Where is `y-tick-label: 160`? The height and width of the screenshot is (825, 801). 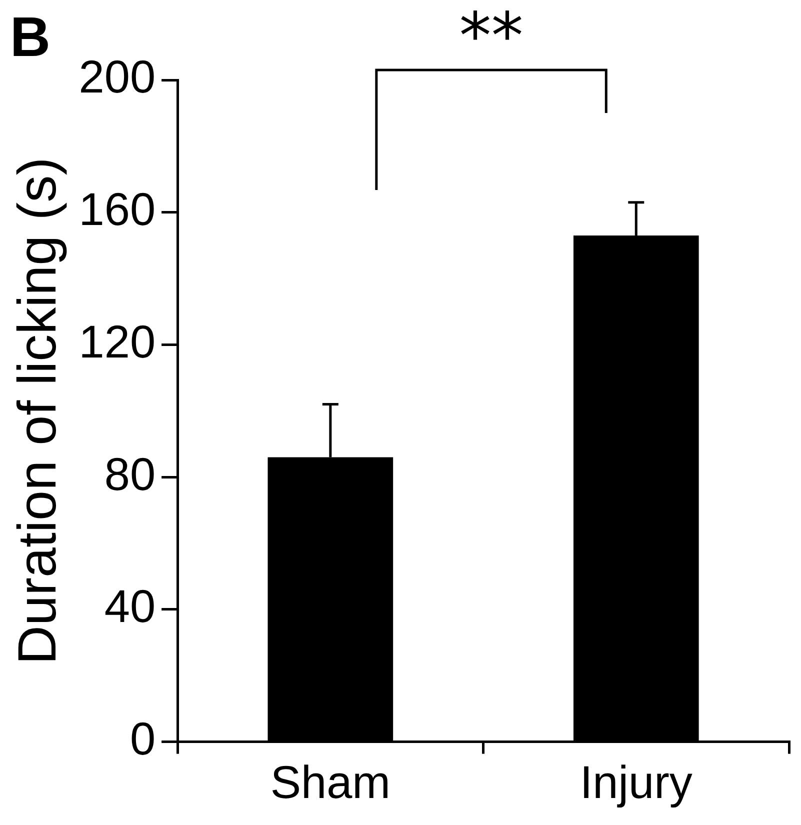
y-tick-label: 160 is located at coordinates (117, 209).